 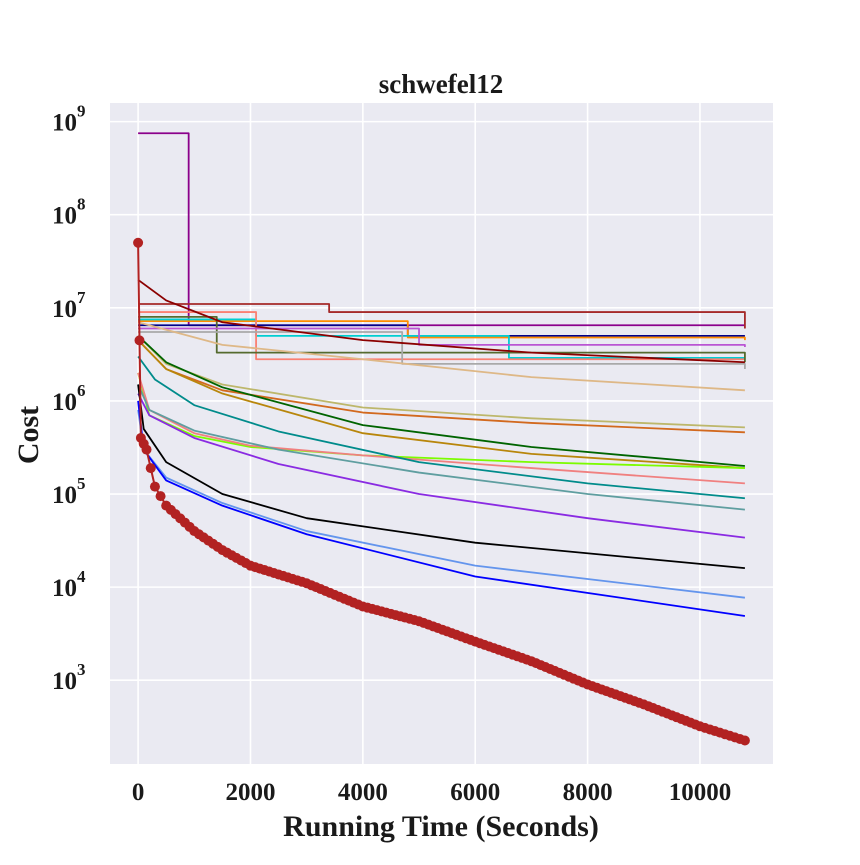 What do you see at coordinates (441, 826) in the screenshot?
I see `x-axis-label: Running Time (Seconds)` at bounding box center [441, 826].